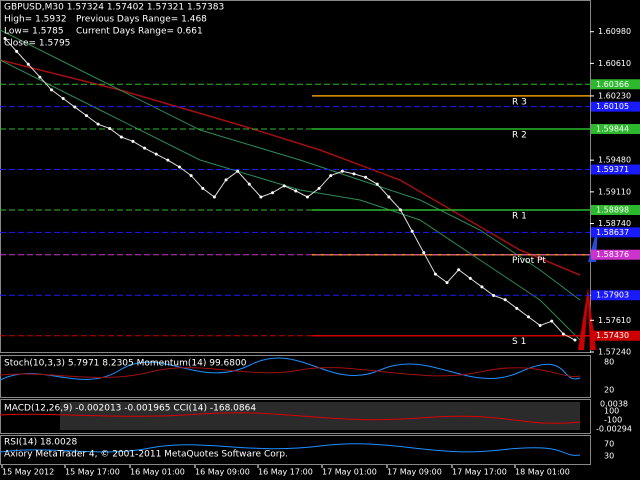  What do you see at coordinates (614, 160) in the screenshot?
I see `price-label: 1.59480` at bounding box center [614, 160].